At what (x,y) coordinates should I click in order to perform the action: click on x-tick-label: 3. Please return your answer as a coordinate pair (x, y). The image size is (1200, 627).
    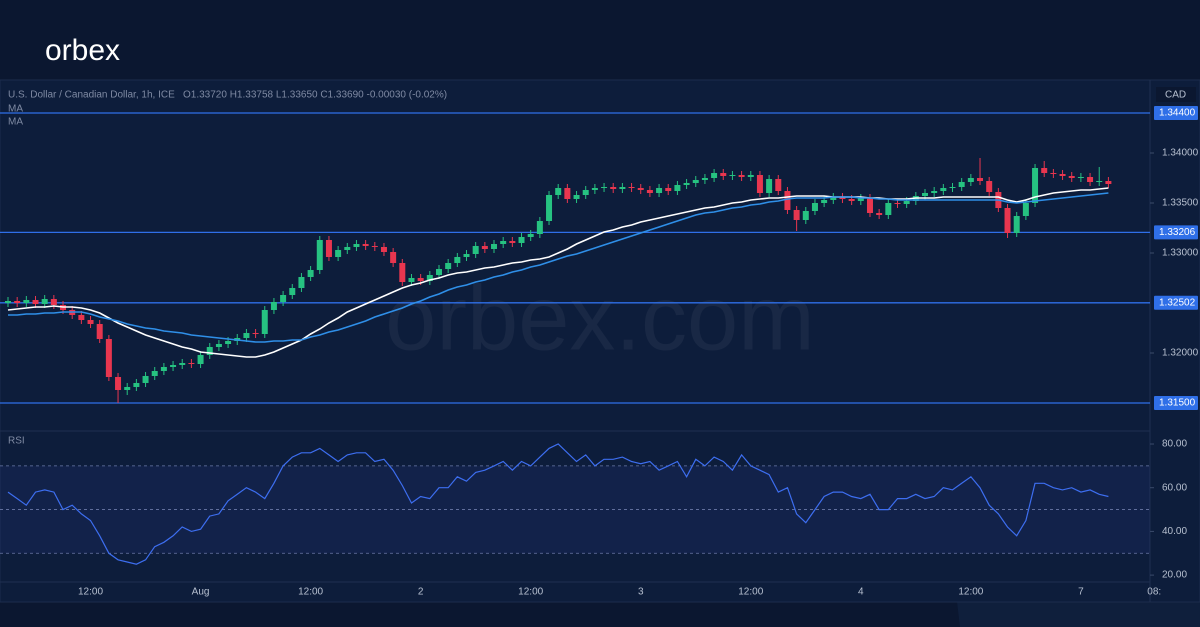
    Looking at the image, I should click on (641, 592).